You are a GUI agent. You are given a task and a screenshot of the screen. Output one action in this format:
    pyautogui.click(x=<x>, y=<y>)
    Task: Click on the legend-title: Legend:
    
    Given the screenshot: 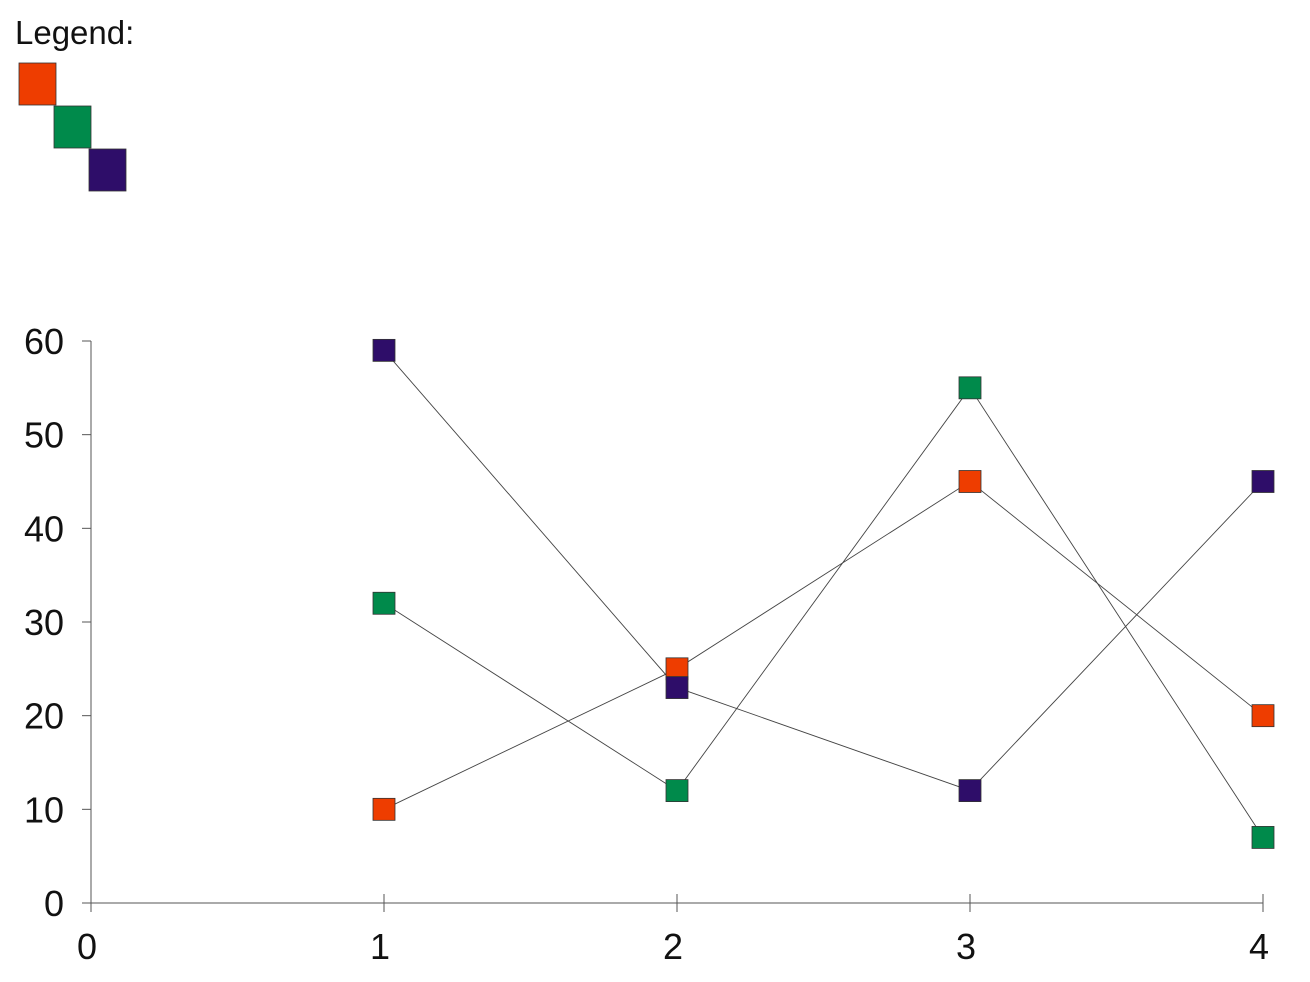 What is the action you would take?
    pyautogui.click(x=74, y=32)
    